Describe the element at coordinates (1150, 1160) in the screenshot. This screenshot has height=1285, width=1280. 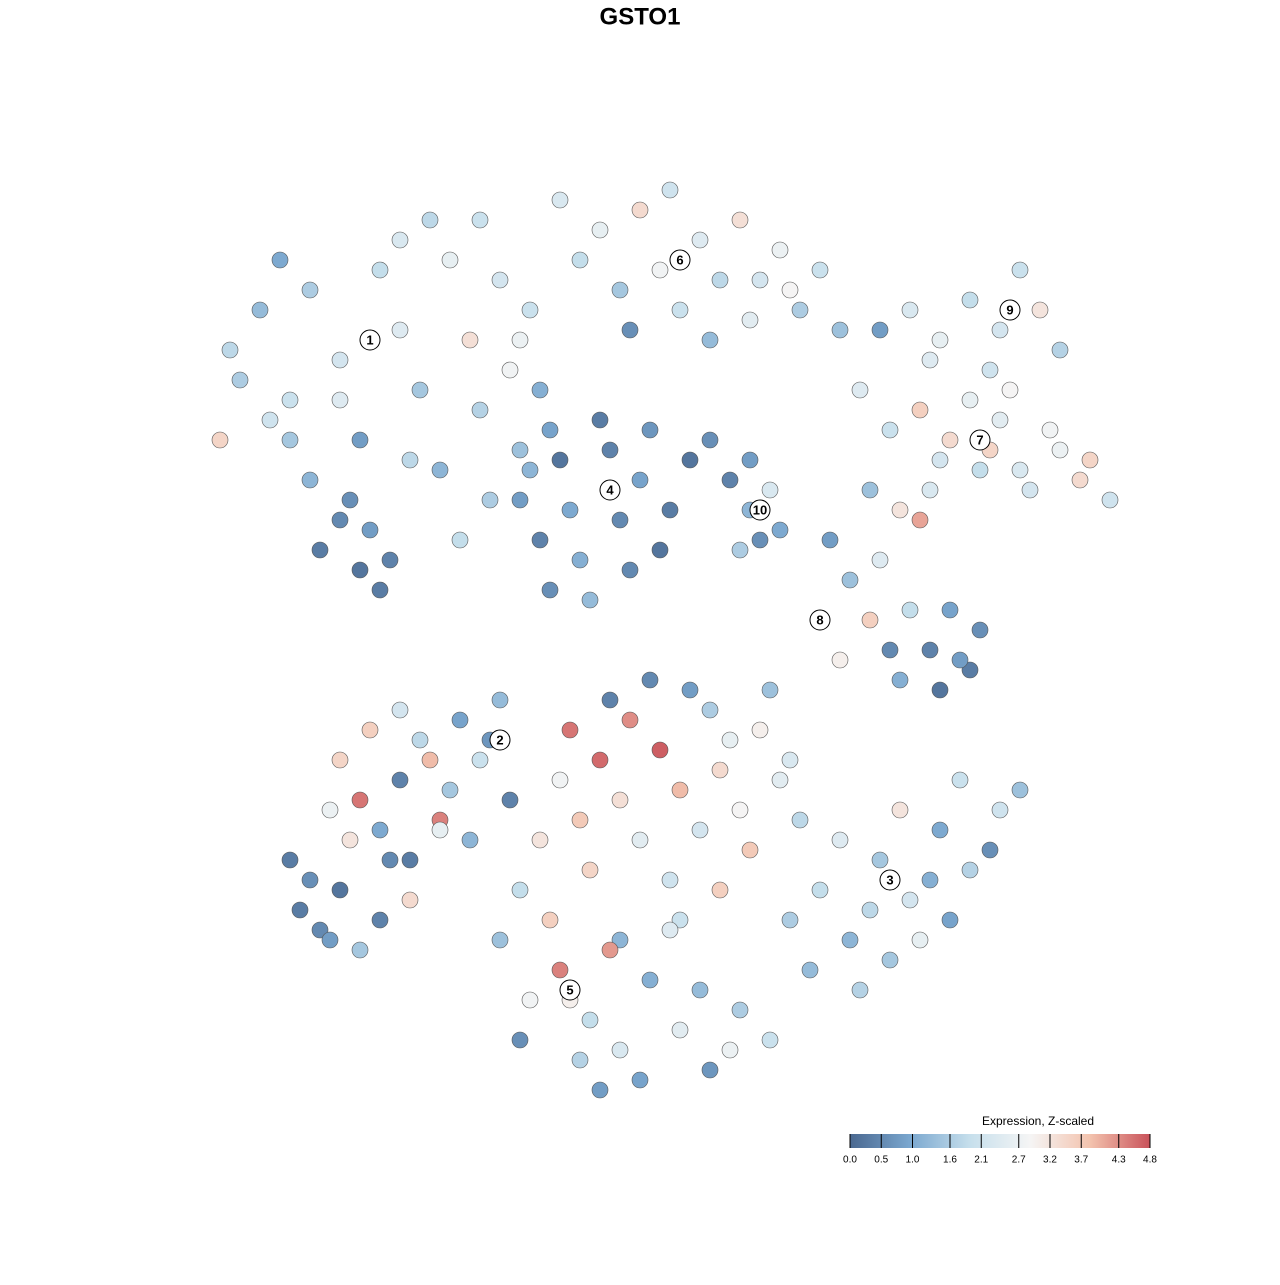
I see `colorbar-tick-label: 4.8` at that location.